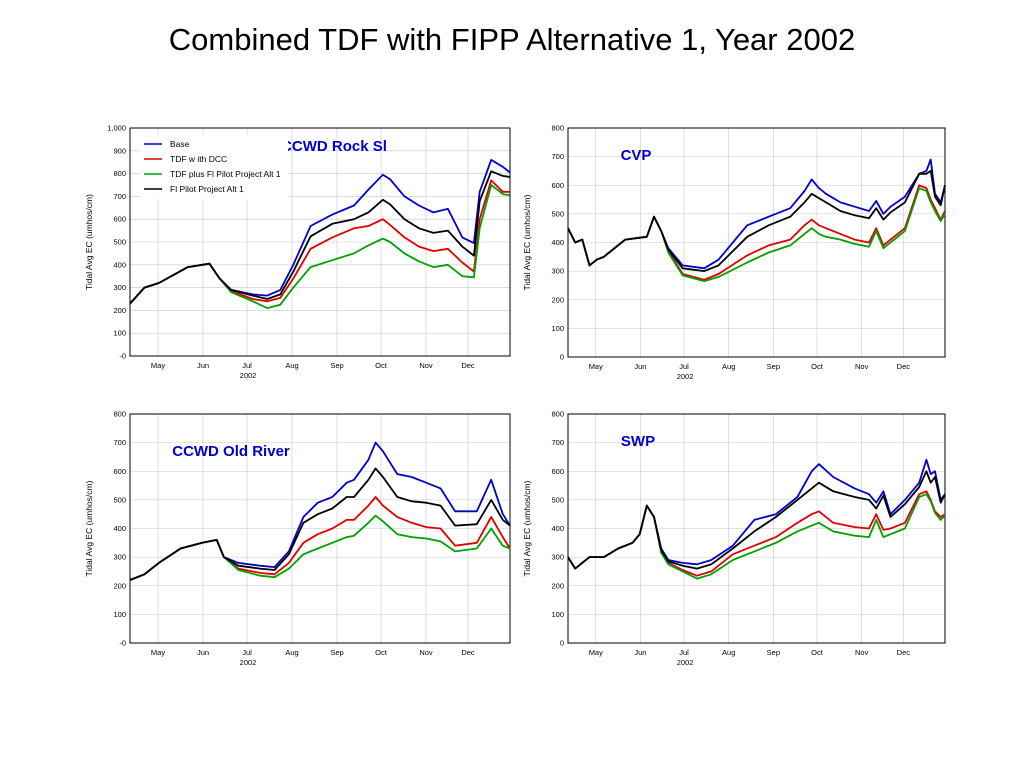 The image size is (1024, 768). I want to click on y-tick-label: 900, so click(119, 150).